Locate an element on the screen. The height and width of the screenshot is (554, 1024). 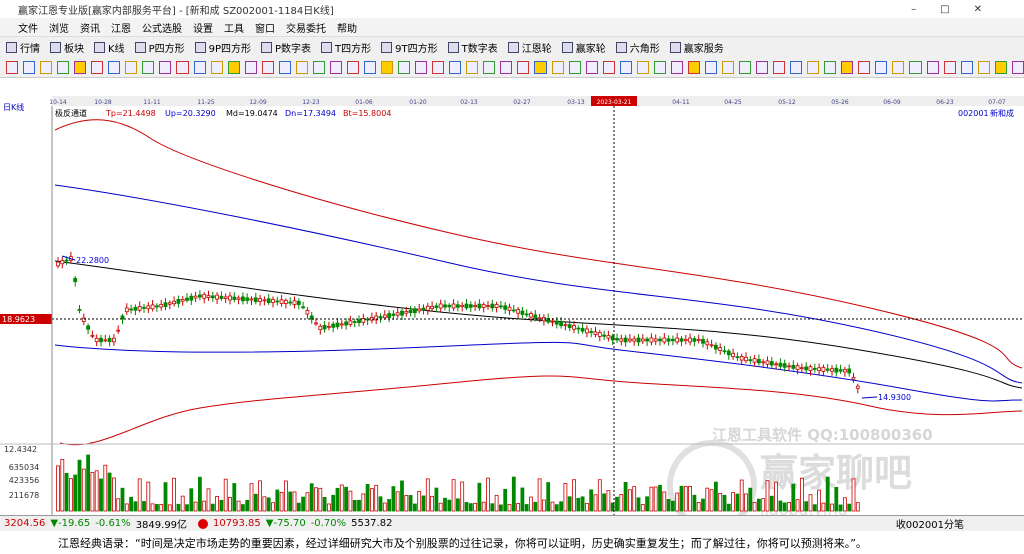
toolbar-button: K线 is located at coordinates (109, 47).